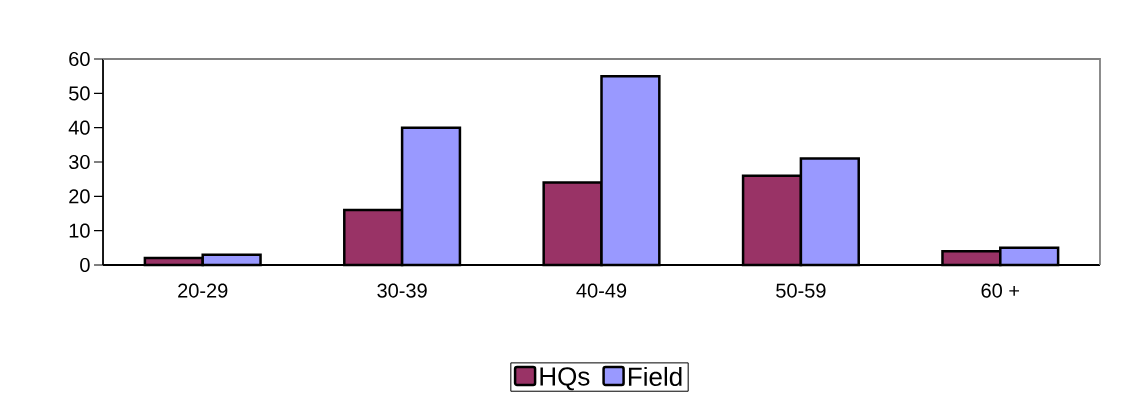 The image size is (1121, 406). What do you see at coordinates (601, 290) in the screenshot?
I see `x-tick-label: 40-49` at bounding box center [601, 290].